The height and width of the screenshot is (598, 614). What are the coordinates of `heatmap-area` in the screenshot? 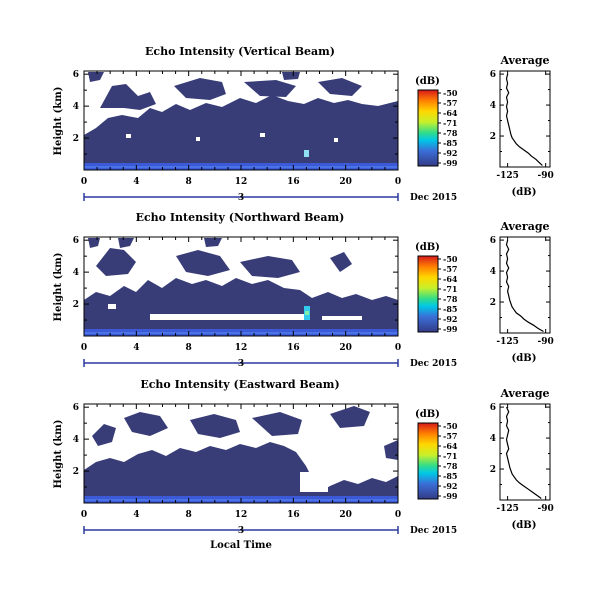 It's located at (241, 286).